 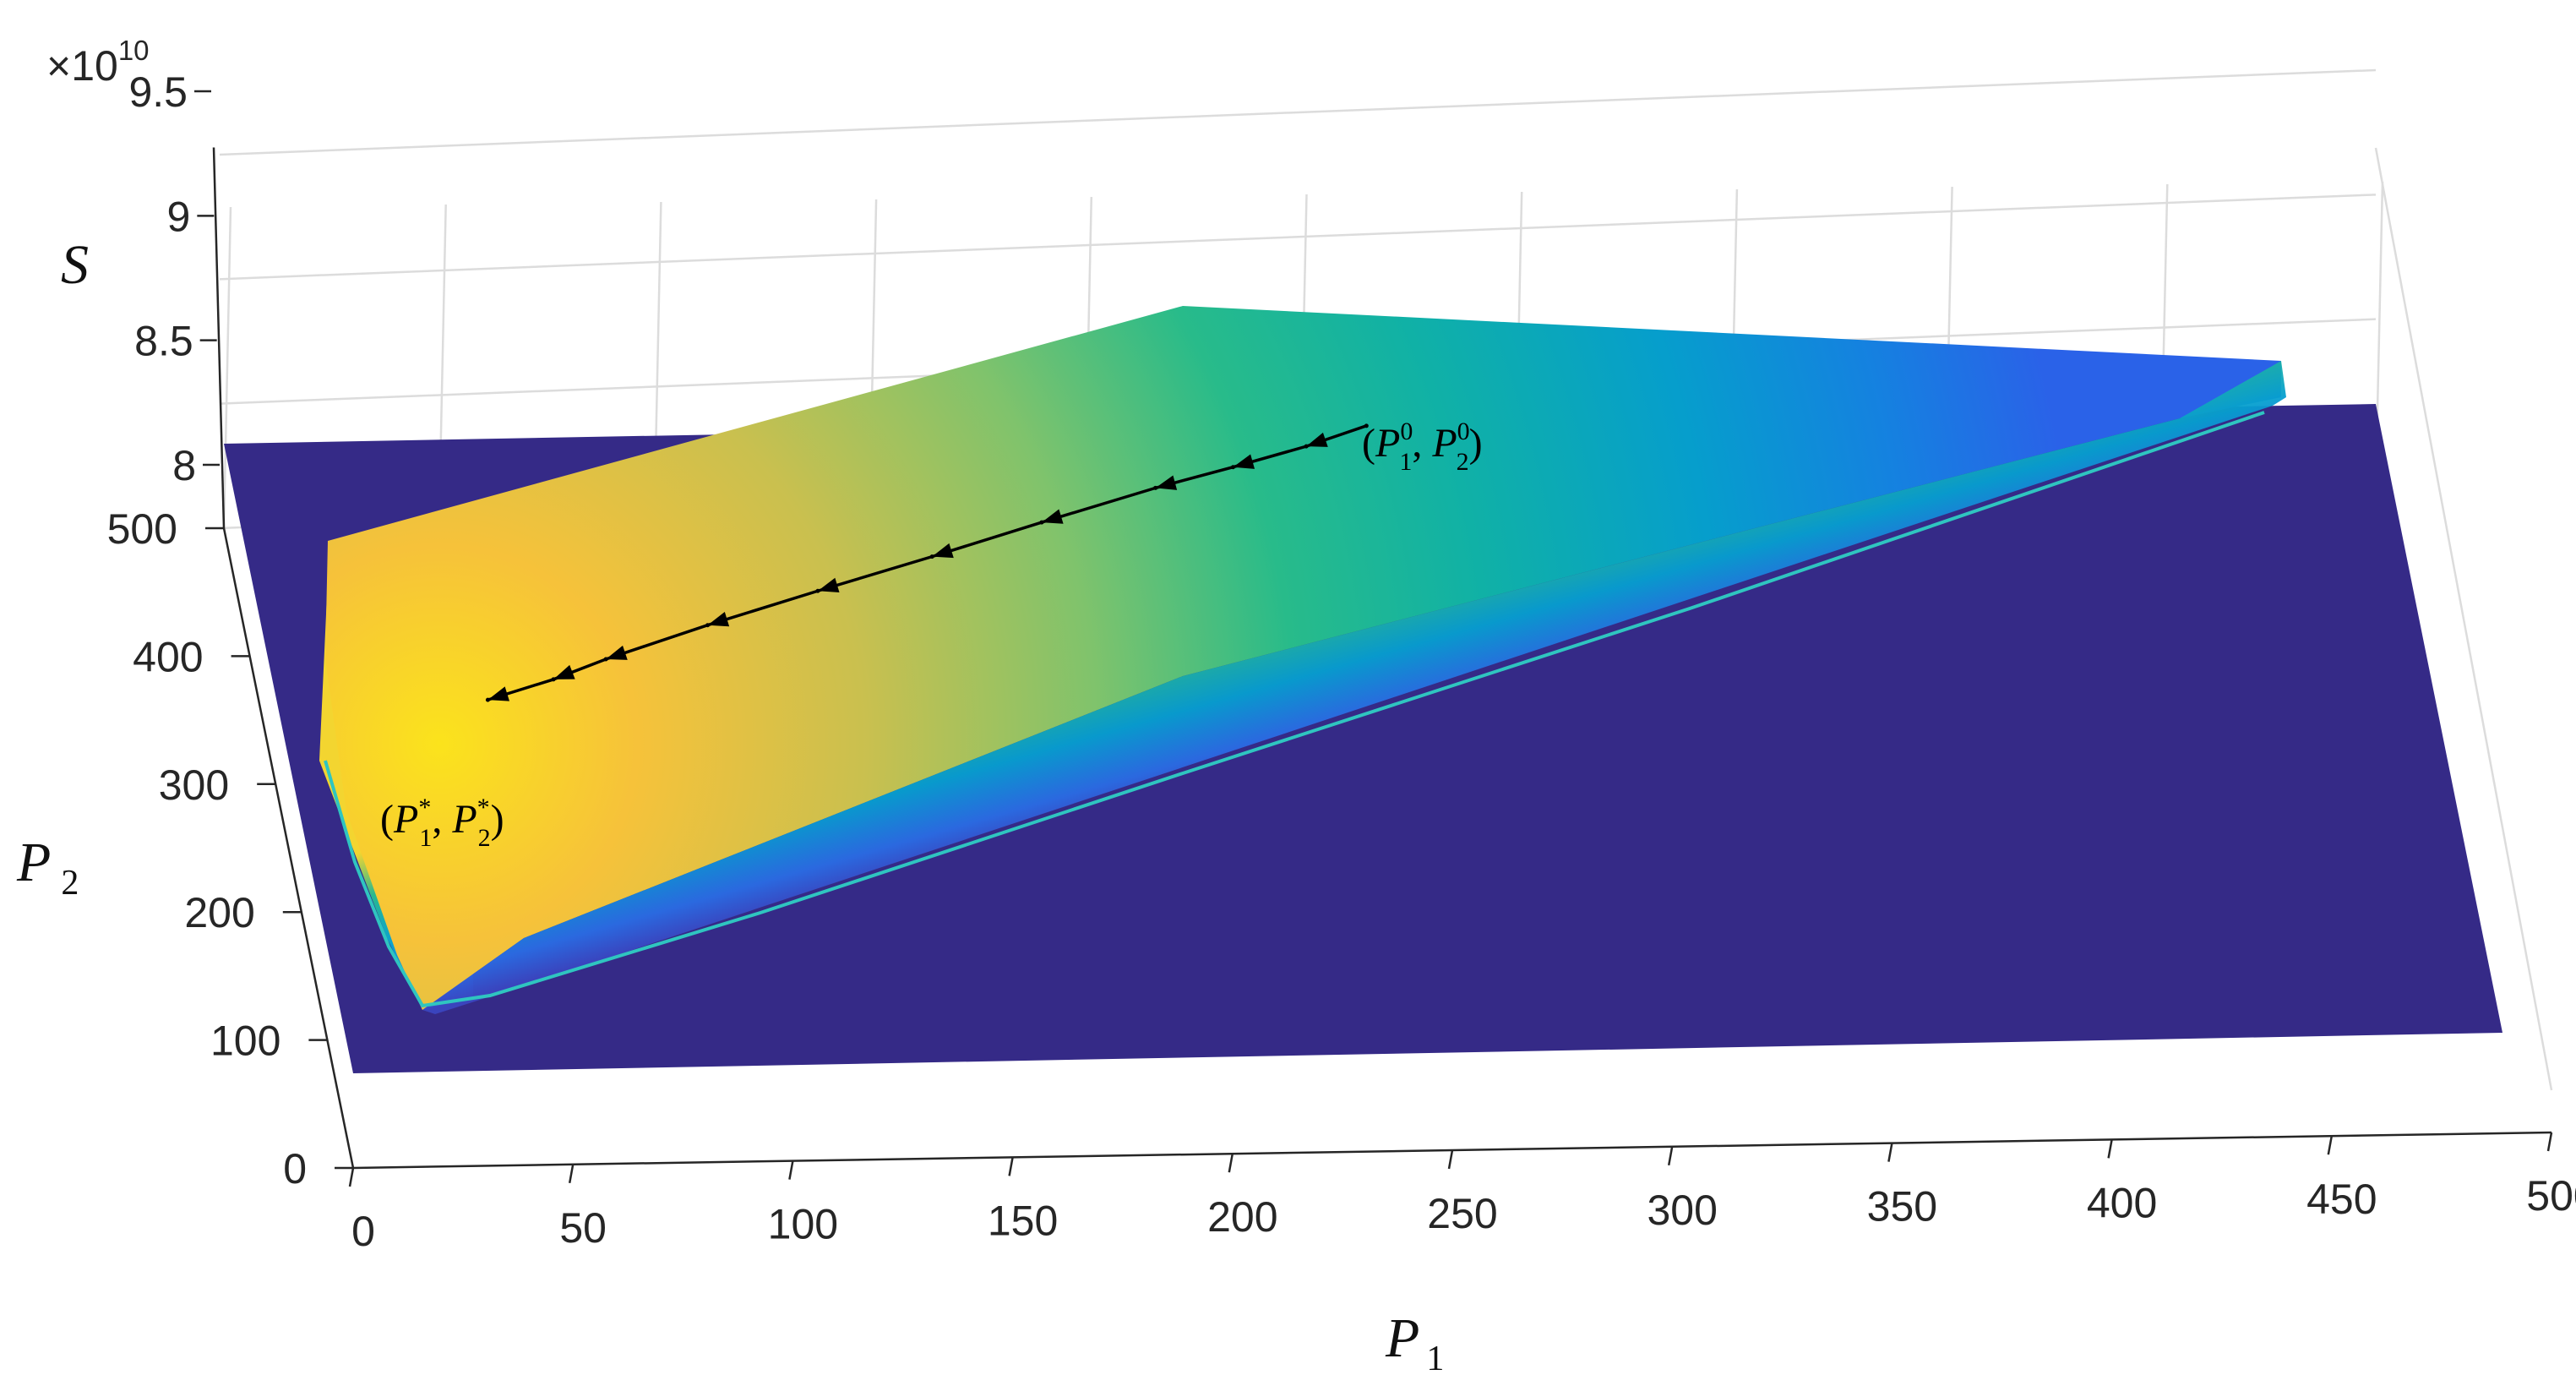 What do you see at coordinates (142, 529) in the screenshot?
I see `y-tick-5: 500` at bounding box center [142, 529].